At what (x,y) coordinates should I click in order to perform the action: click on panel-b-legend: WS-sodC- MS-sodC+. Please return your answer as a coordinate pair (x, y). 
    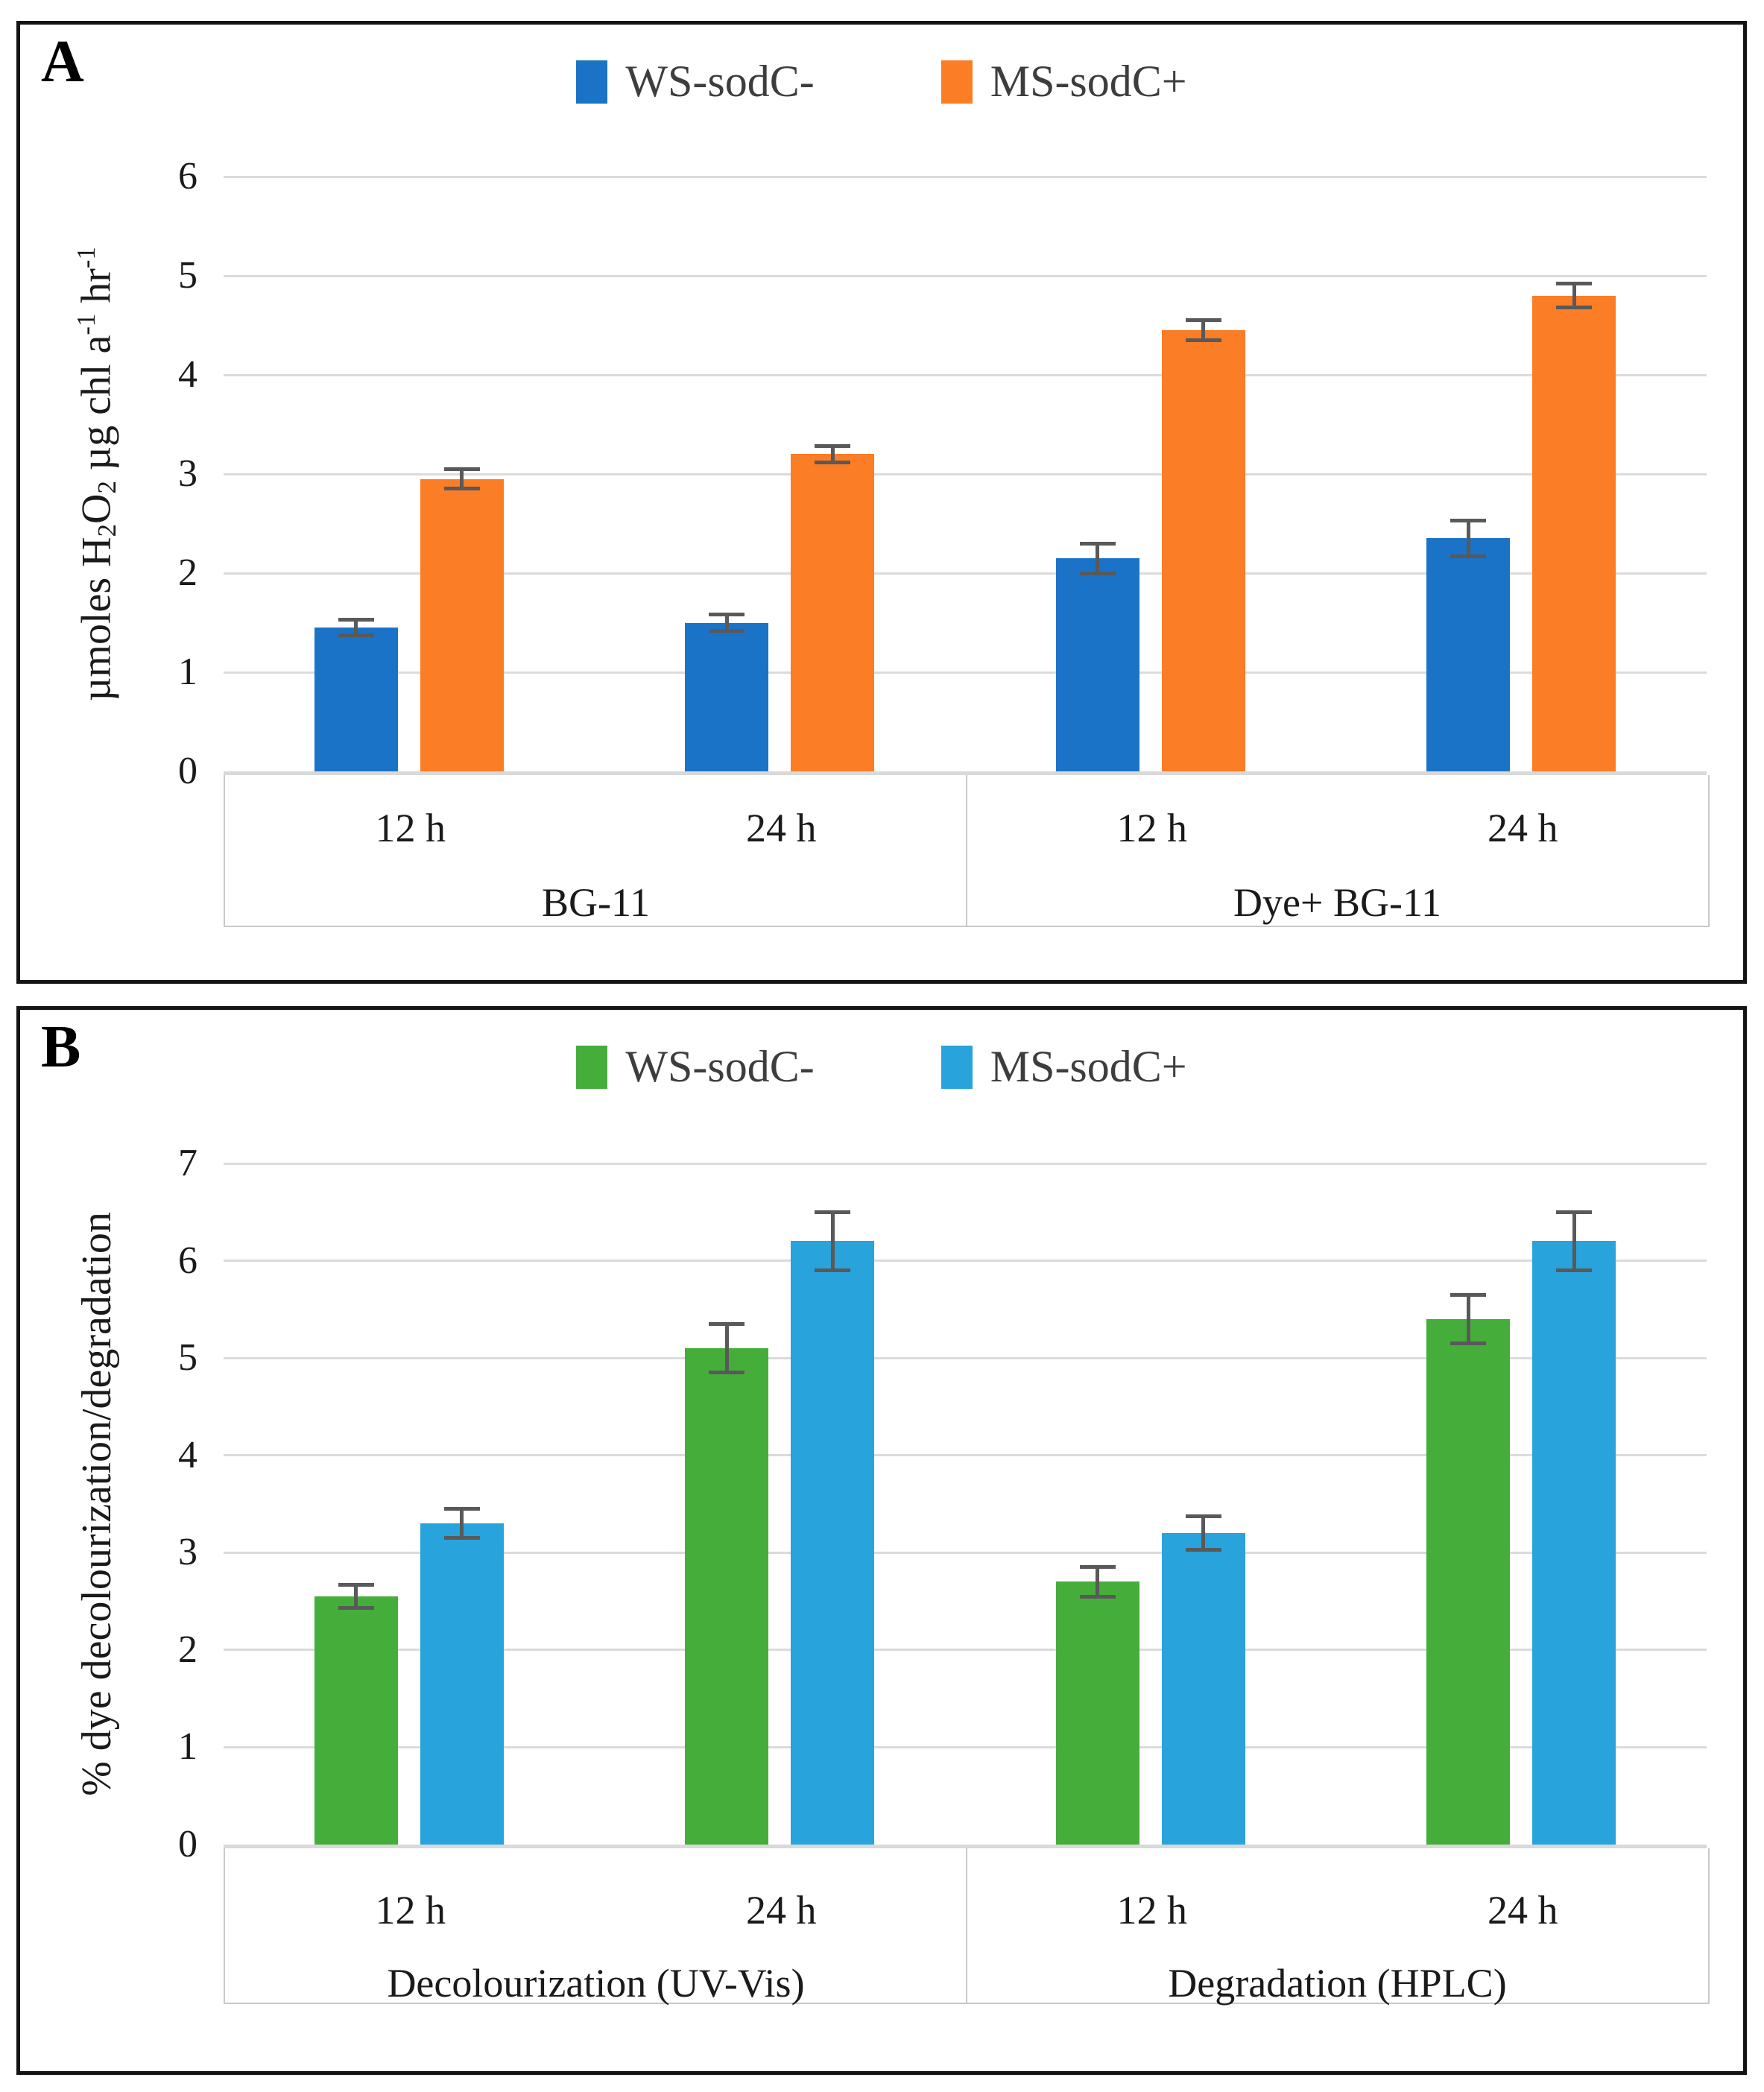
    Looking at the image, I should click on (881, 1067).